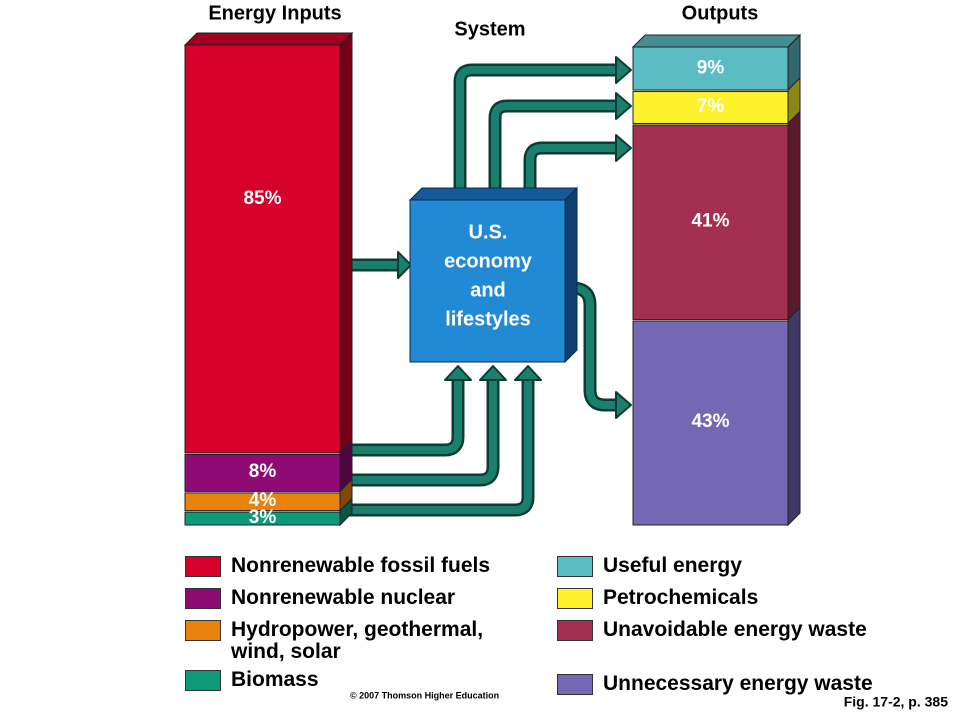  Describe the element at coordinates (357, 640) in the screenshot. I see `legend-label: Hydropower, geothermal, wind, solar` at that location.